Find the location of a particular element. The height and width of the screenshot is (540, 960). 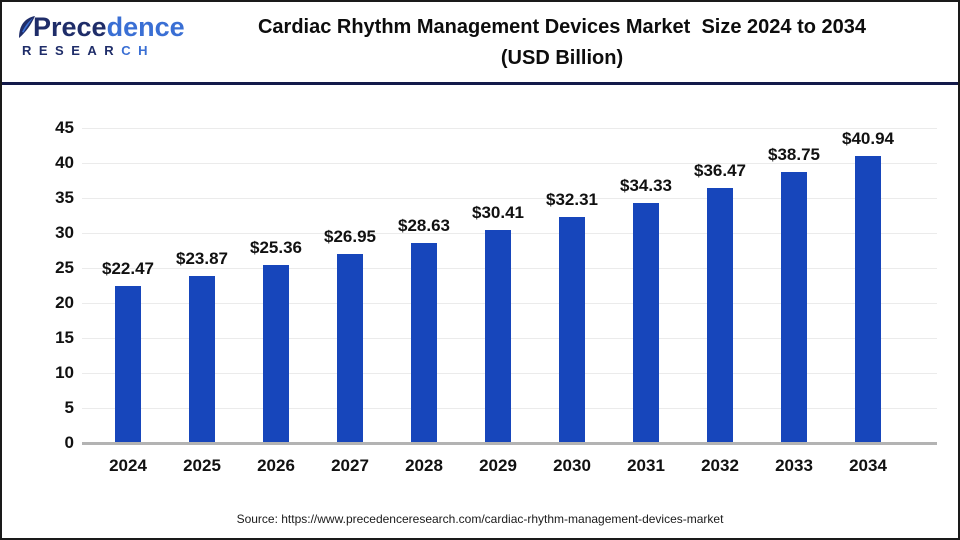

x-tick-label-2028: 2028 is located at coordinates (424, 465).